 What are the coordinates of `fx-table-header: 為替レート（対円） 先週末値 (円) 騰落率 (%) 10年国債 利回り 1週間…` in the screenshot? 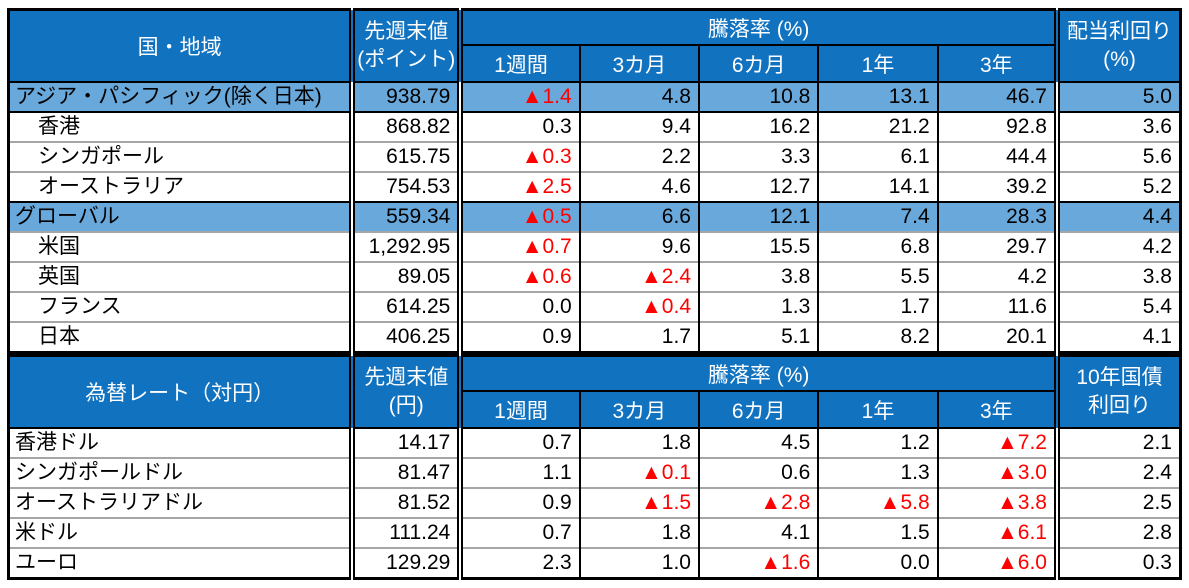 It's located at (594, 392).